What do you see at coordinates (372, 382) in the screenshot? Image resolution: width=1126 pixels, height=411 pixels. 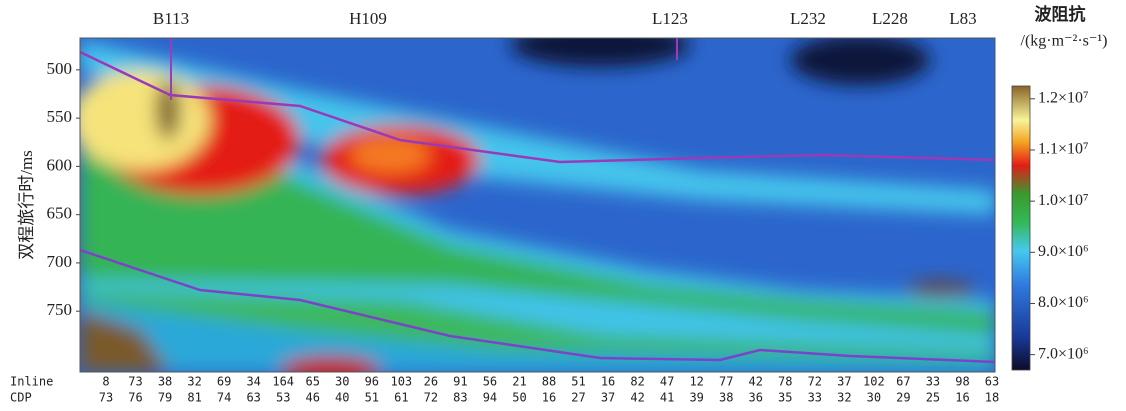 I see `inline-label: 96` at bounding box center [372, 382].